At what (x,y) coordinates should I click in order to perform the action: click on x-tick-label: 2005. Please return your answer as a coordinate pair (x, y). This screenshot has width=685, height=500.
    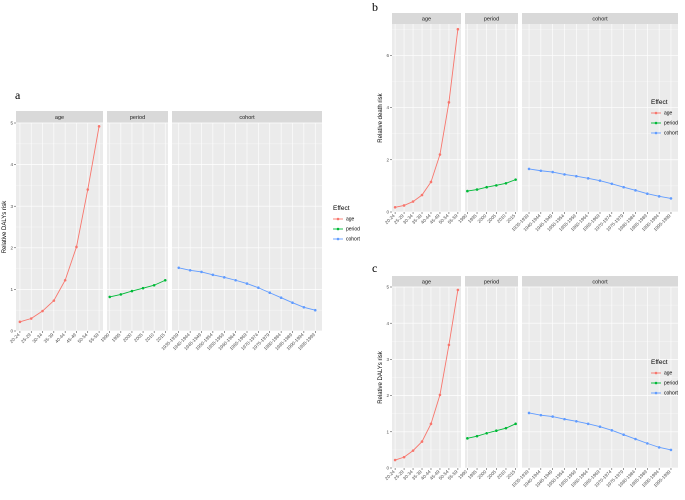
    Looking at the image, I should click on (491, 474).